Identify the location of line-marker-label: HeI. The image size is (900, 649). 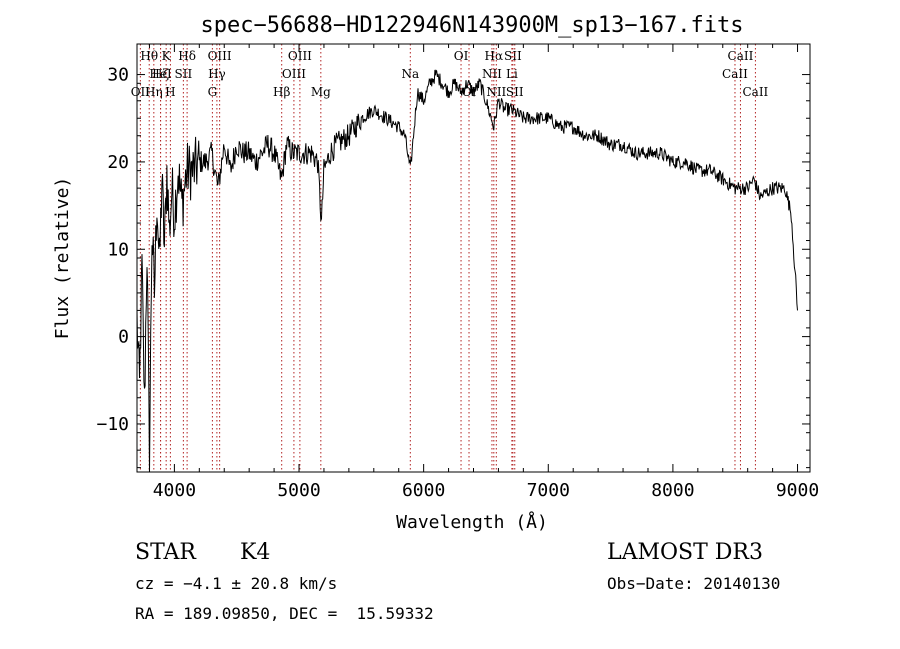
(160, 74).